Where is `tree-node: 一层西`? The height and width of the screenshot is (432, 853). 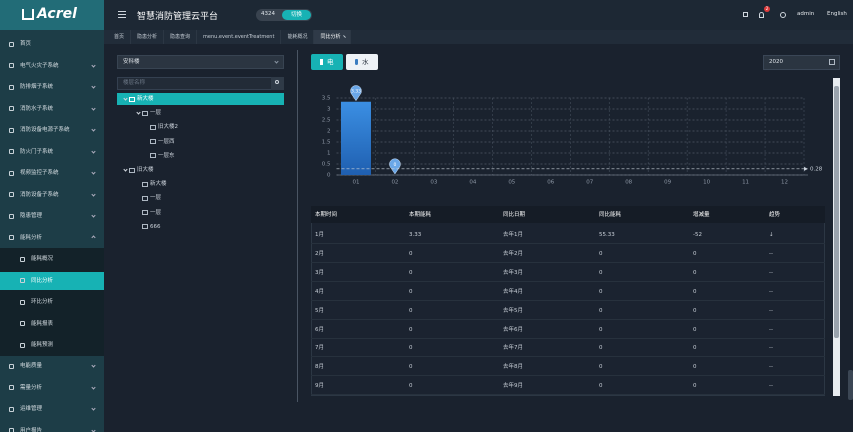
tree-node: 一层西 is located at coordinates (166, 141).